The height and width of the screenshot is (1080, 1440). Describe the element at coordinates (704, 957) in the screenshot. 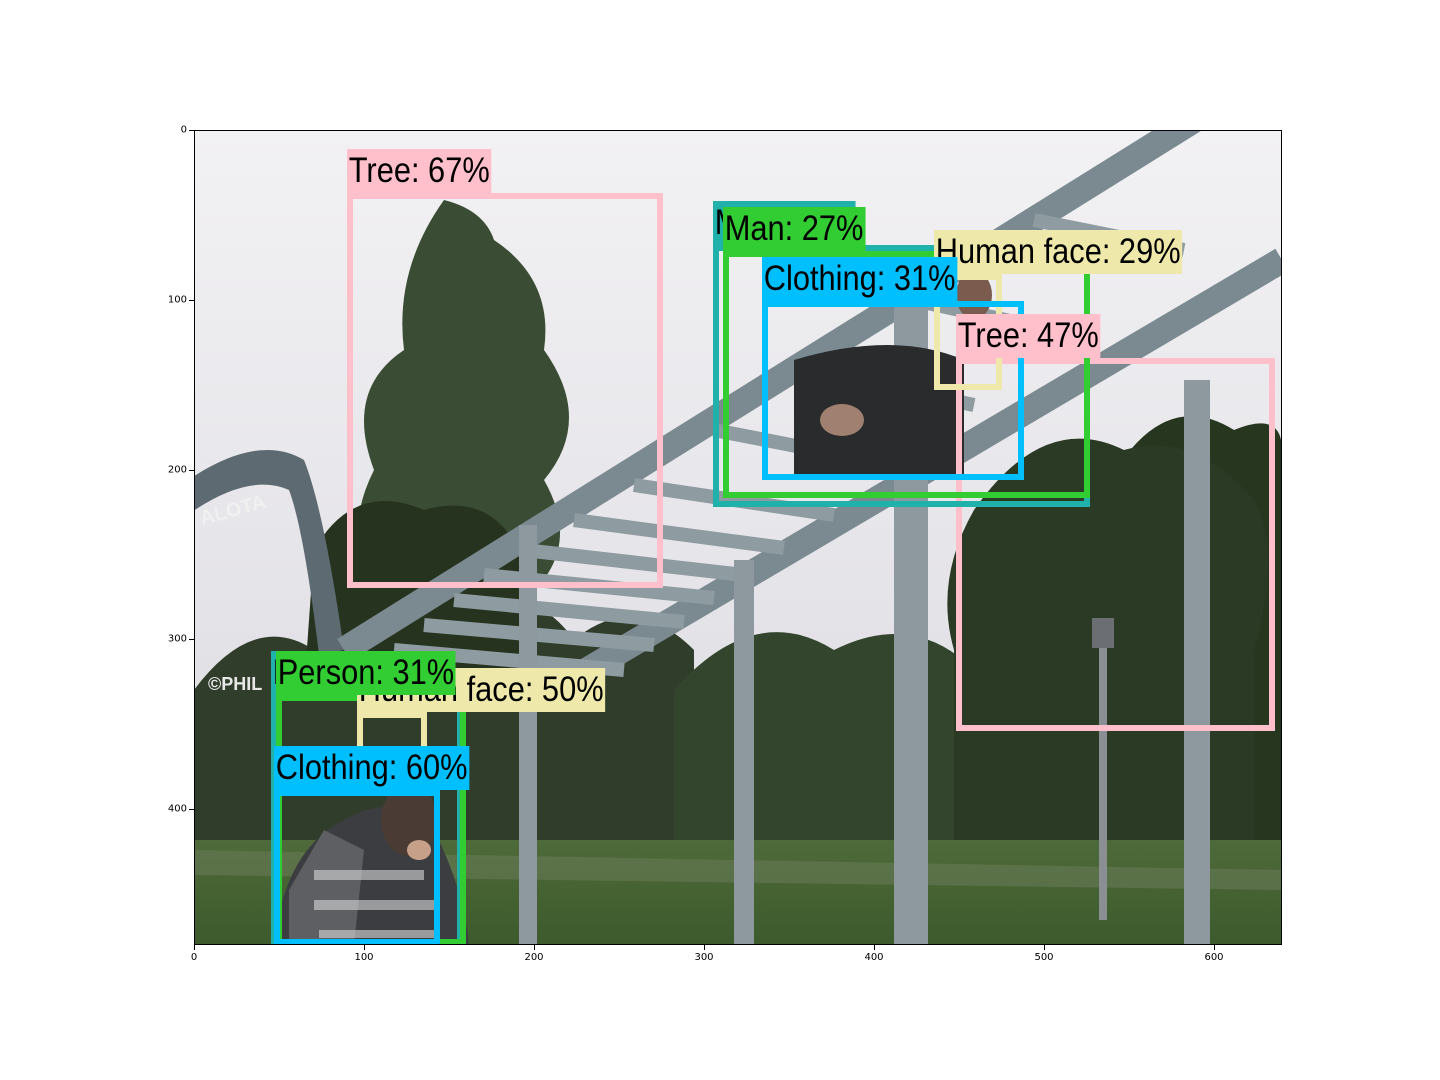

I see `x-tick-label: 300` at that location.